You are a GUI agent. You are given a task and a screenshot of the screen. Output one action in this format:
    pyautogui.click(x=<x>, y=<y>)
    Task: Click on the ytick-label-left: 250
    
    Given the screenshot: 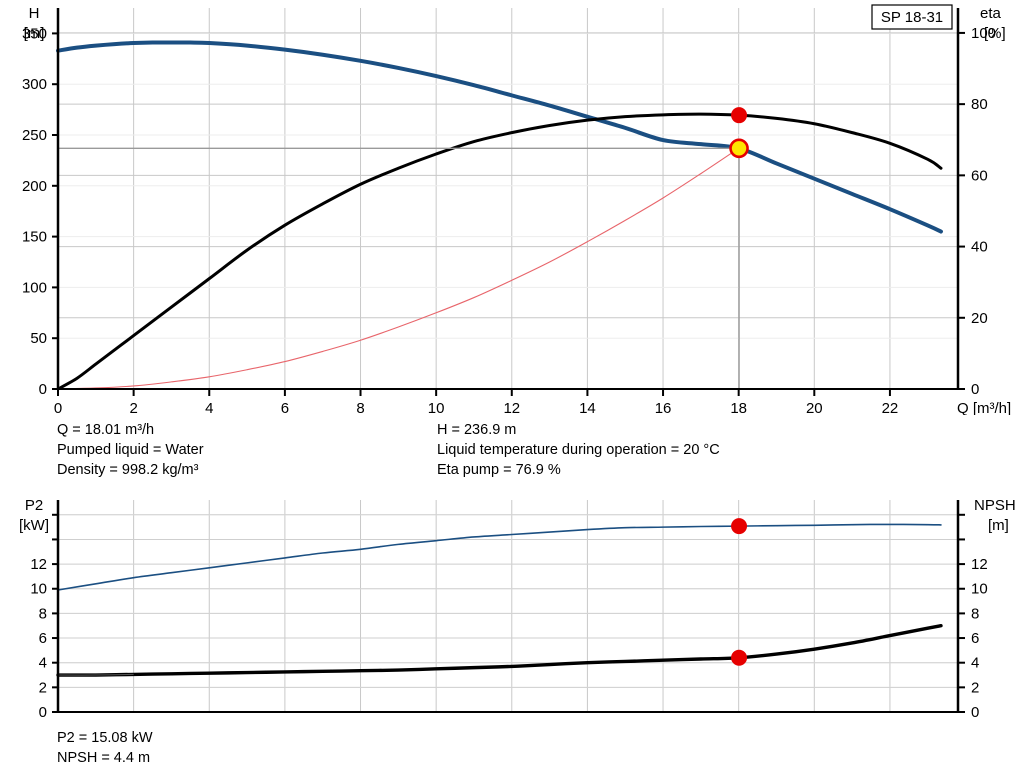 What is the action you would take?
    pyautogui.click(x=34, y=135)
    